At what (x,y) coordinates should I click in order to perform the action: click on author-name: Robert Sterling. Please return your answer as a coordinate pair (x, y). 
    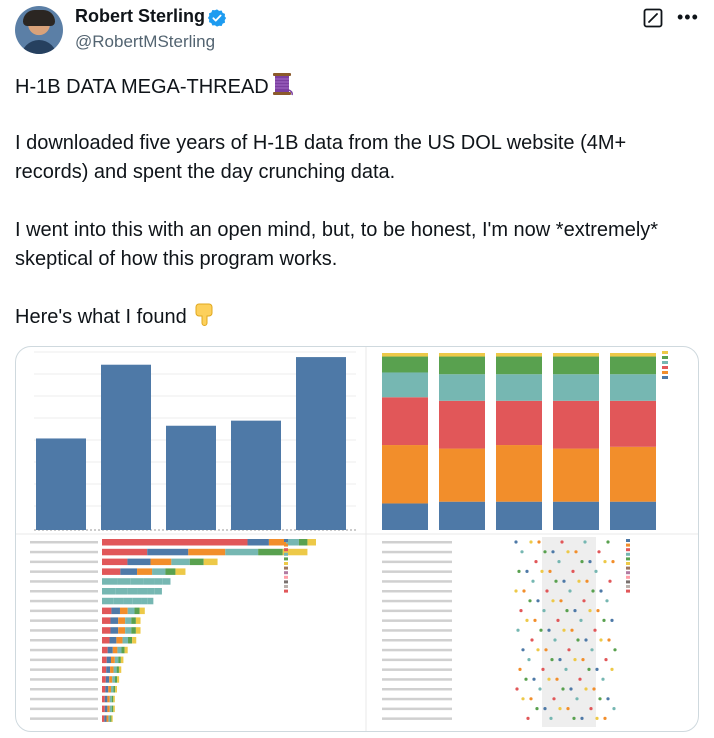
    Looking at the image, I should click on (140, 16).